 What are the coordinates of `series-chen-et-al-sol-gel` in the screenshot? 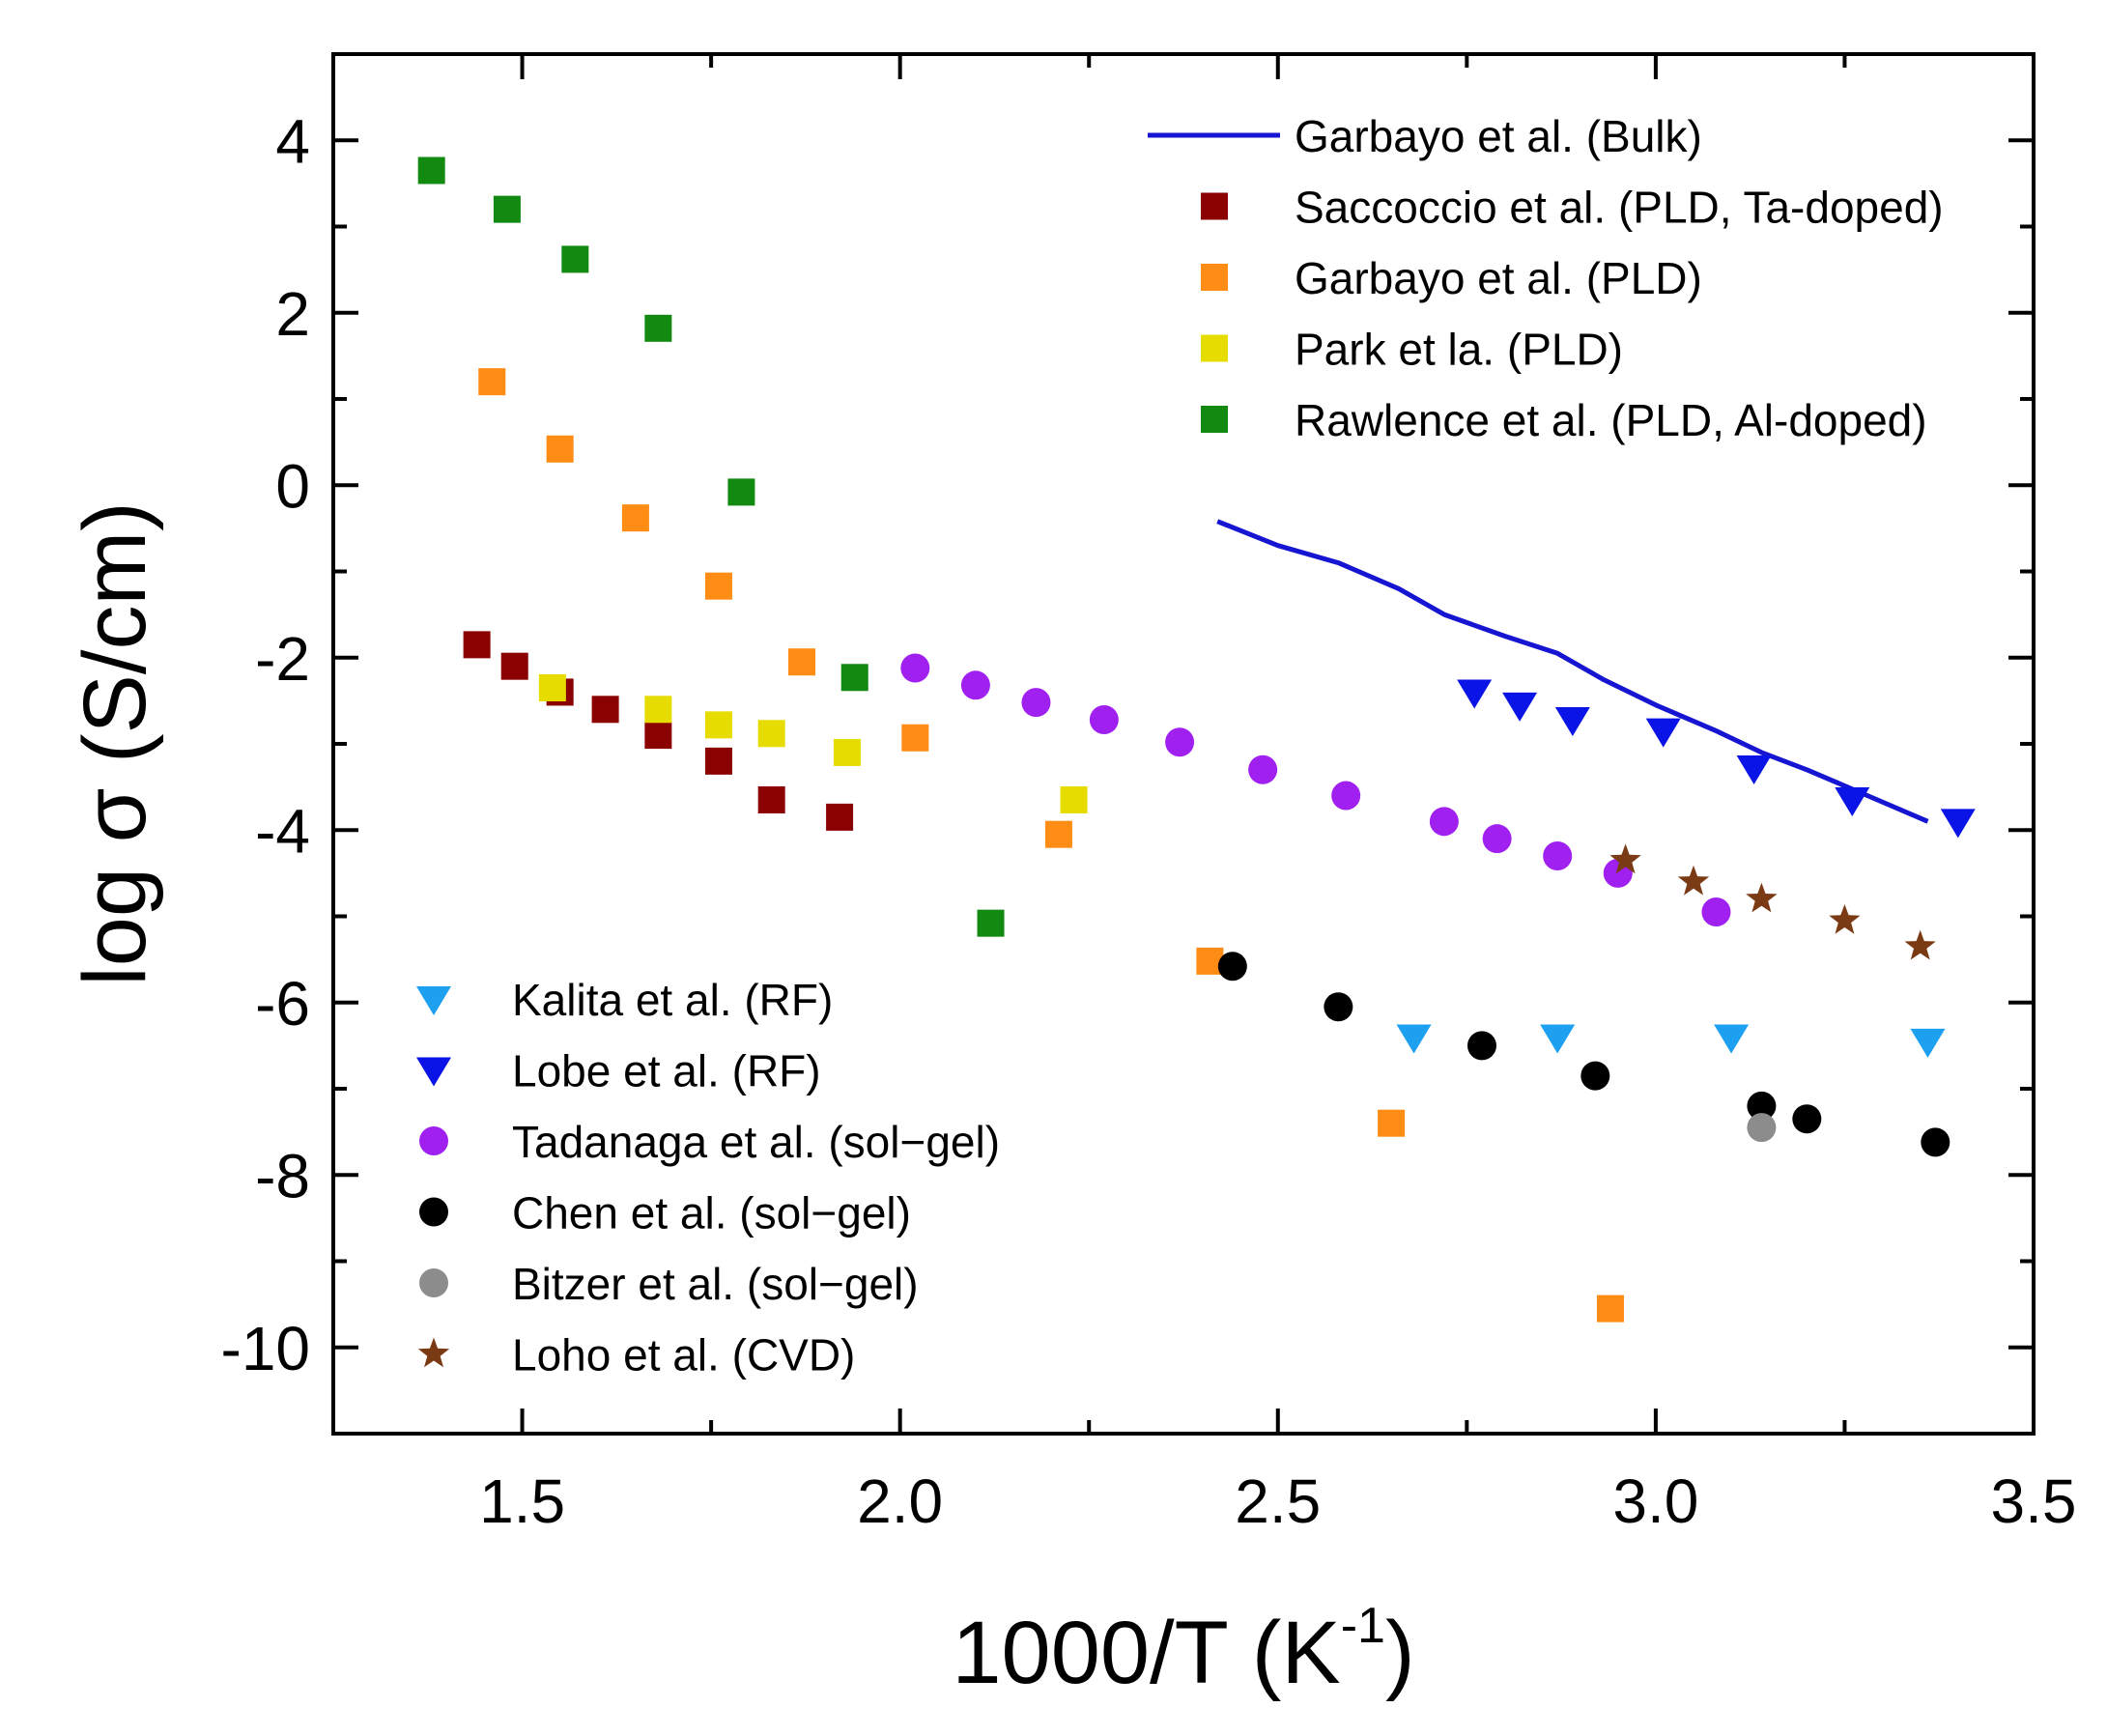 It's located at (1584, 1054).